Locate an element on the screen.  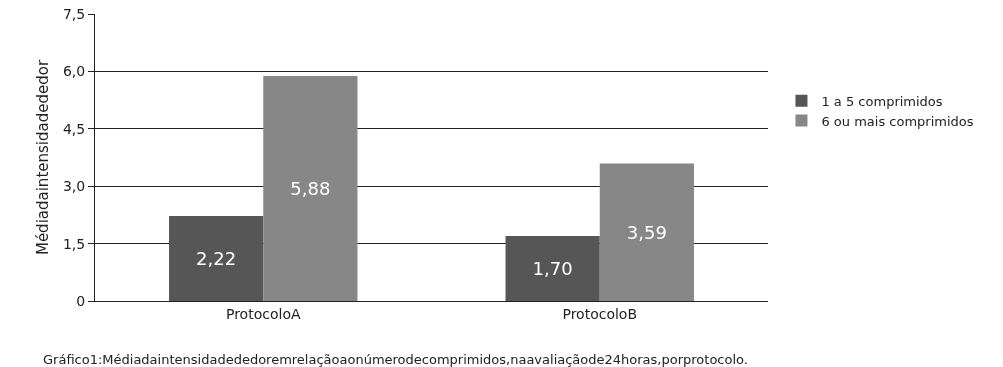
y-tick-label: 4,5 is located at coordinates (74, 128).